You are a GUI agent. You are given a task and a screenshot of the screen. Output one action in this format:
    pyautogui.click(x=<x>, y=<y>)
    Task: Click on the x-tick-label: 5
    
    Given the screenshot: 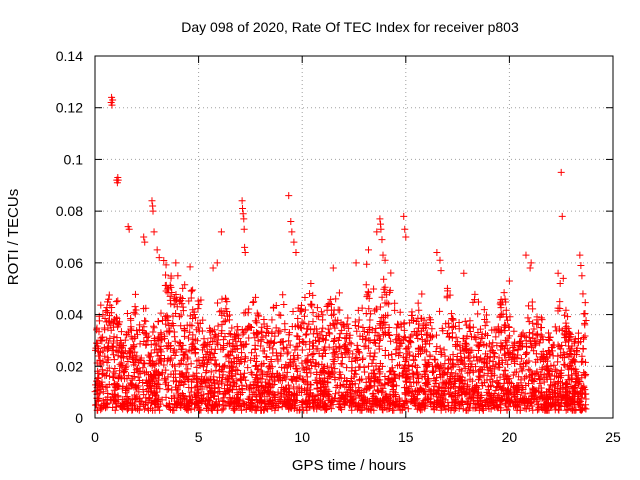 What is the action you would take?
    pyautogui.click(x=199, y=437)
    